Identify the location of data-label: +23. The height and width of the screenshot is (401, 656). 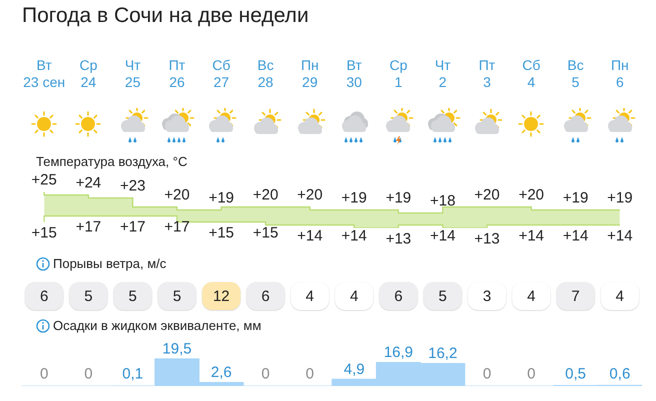
(133, 186).